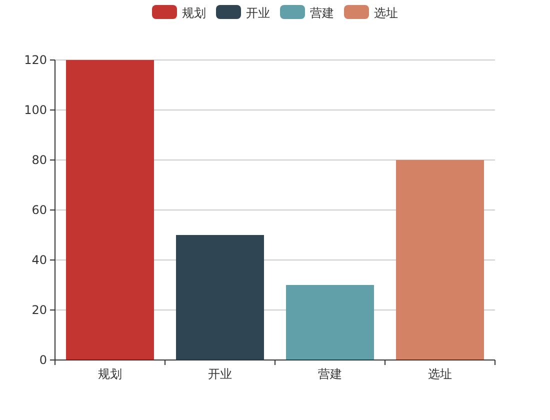 This screenshot has height=420, width=550. Describe the element at coordinates (35, 110) in the screenshot. I see `y-tick-label: 100` at that location.